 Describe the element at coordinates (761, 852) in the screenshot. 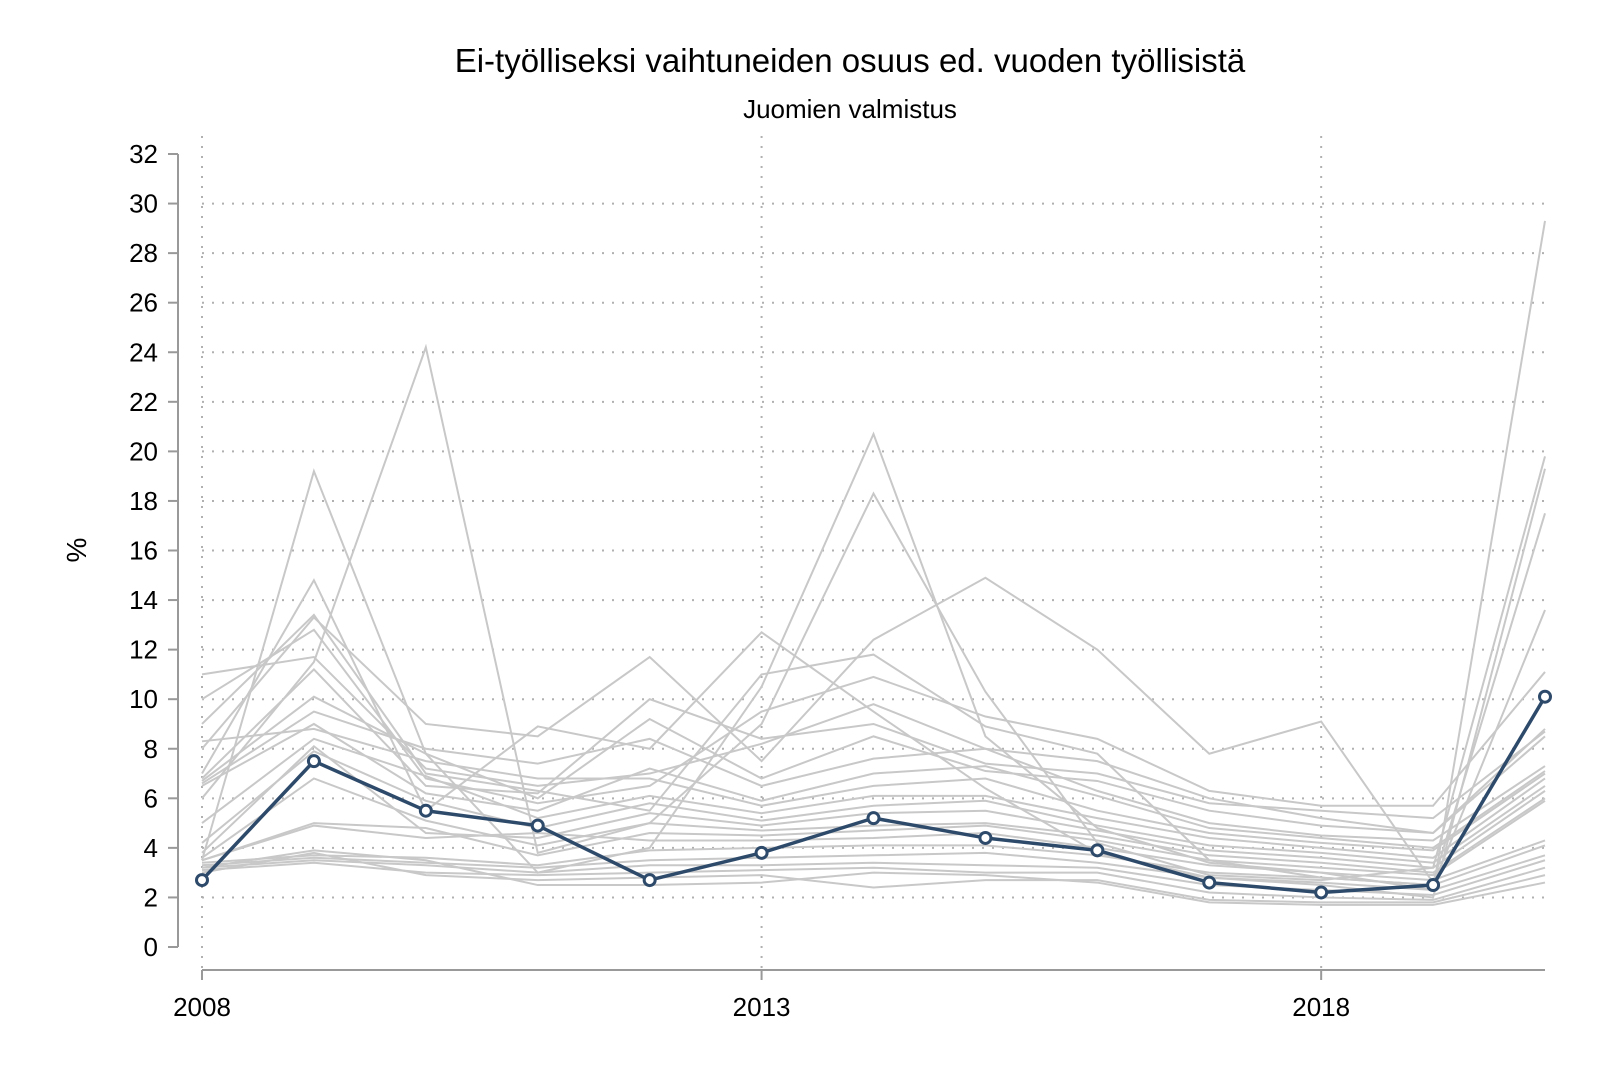

I see `highlight-point-2013` at that location.